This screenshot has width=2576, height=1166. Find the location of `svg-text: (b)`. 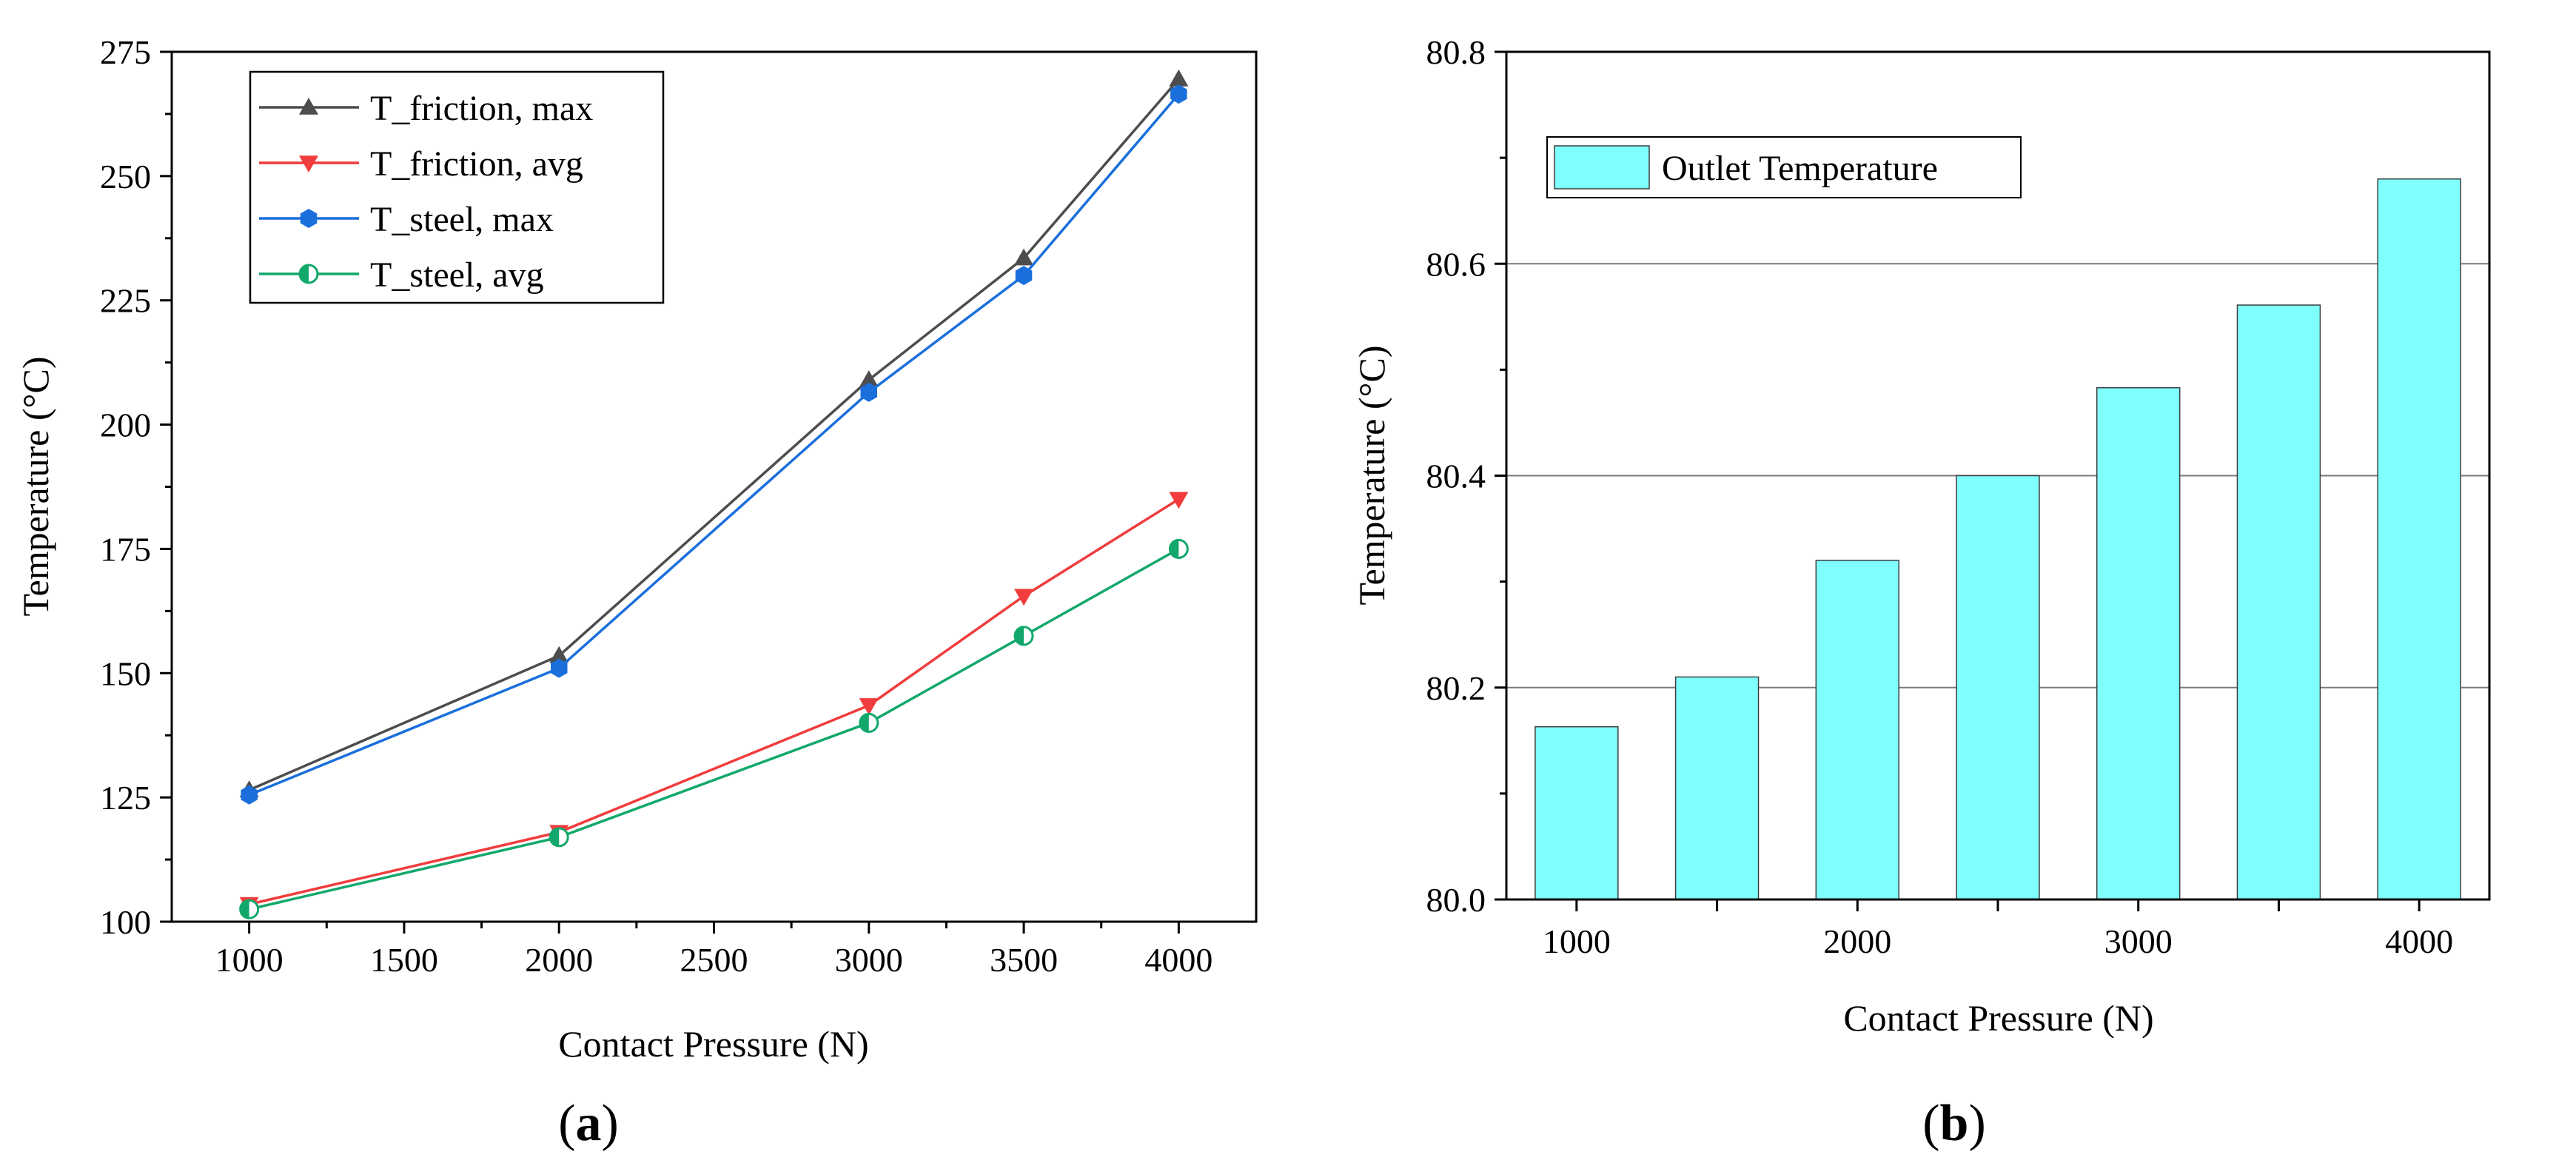

svg-text: (b) is located at coordinates (1954, 1123).